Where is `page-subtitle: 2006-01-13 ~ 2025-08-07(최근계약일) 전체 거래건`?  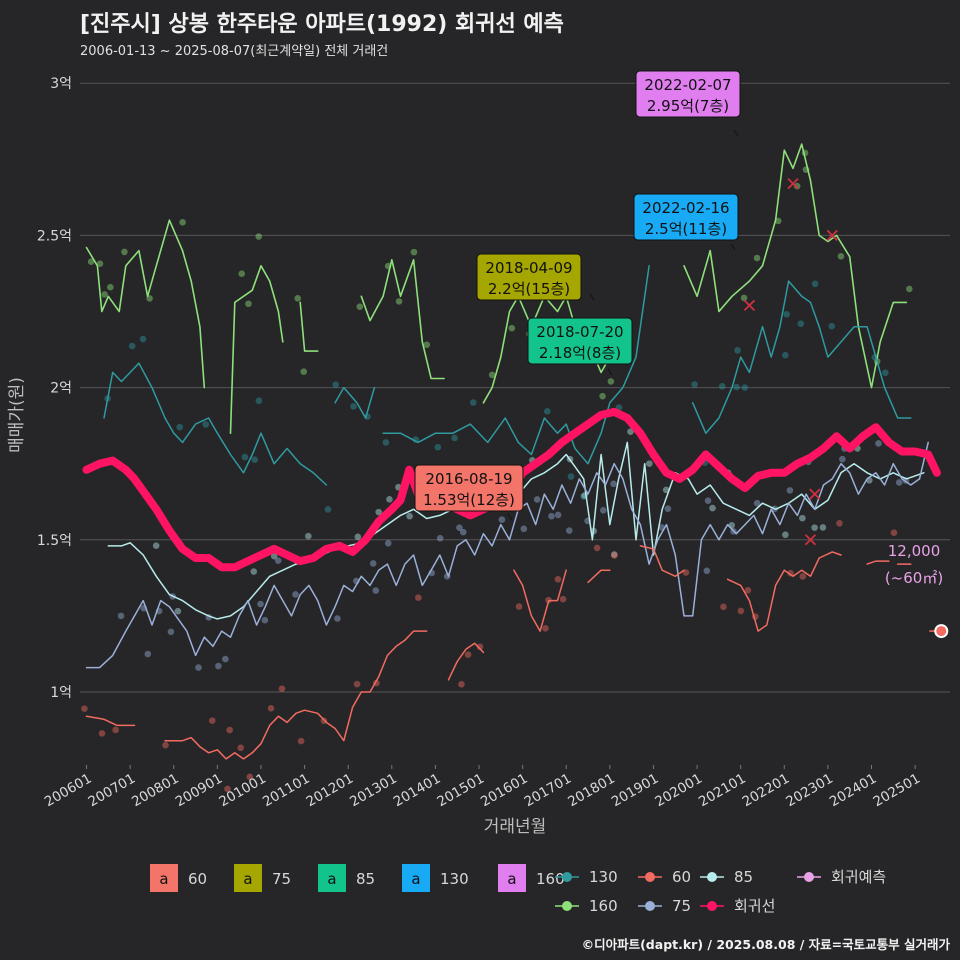 page-subtitle: 2006-01-13 ~ 2025-08-07(최근계약일) 전체 거래건 is located at coordinates (234, 51).